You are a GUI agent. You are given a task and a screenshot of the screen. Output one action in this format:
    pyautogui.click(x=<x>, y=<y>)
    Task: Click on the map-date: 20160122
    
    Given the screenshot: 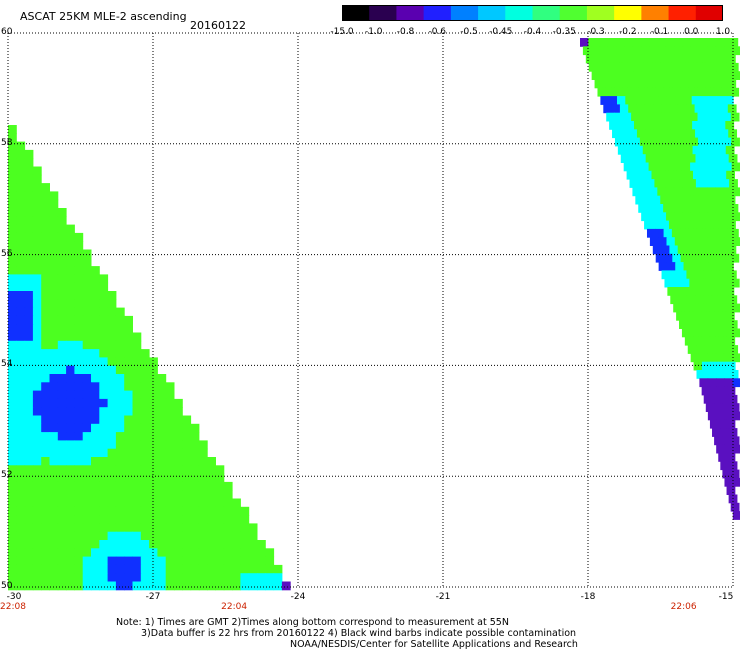 What is the action you would take?
    pyautogui.click(x=218, y=25)
    